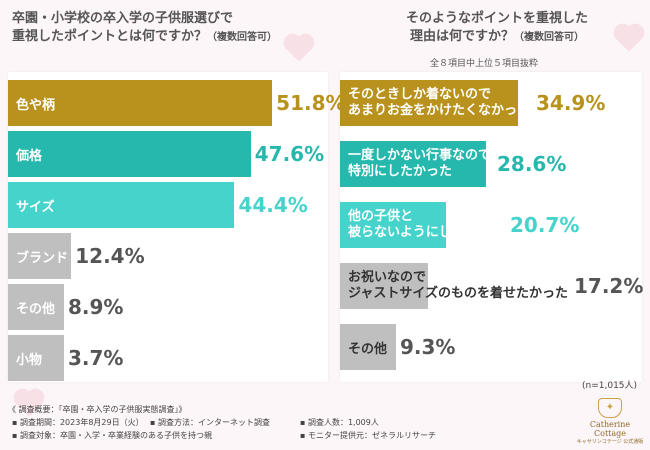 Image resolution: width=650 pixels, height=450 pixels. What do you see at coordinates (96, 358) in the screenshot?
I see `bar-value-label: 3.7%` at bounding box center [96, 358].